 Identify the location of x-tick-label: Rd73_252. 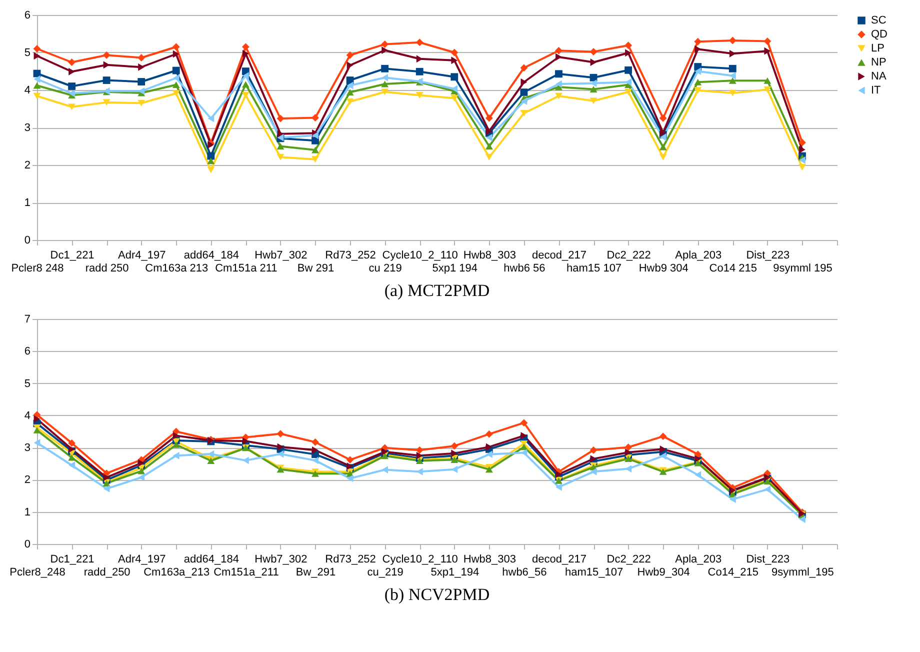
(350, 256).